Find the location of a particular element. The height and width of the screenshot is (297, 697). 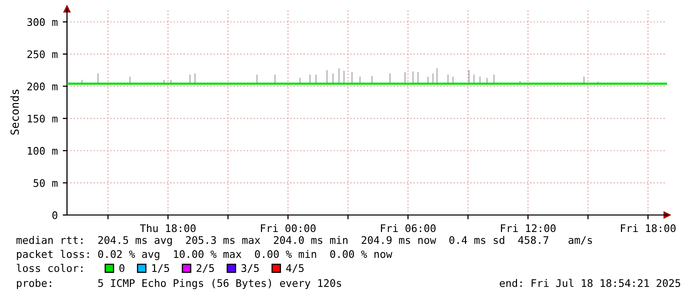

y-tick-label: 0 is located at coordinates (55, 215).